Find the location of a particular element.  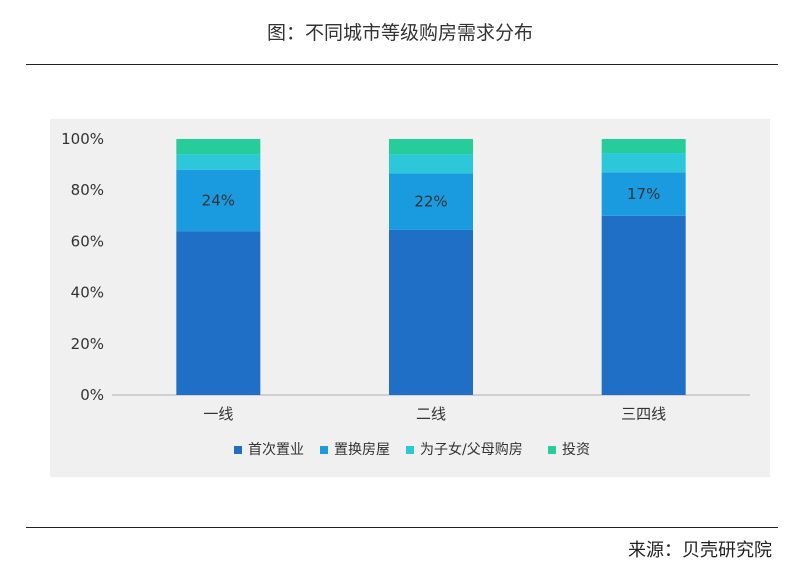

y-tick-label: 100% is located at coordinates (82, 139).